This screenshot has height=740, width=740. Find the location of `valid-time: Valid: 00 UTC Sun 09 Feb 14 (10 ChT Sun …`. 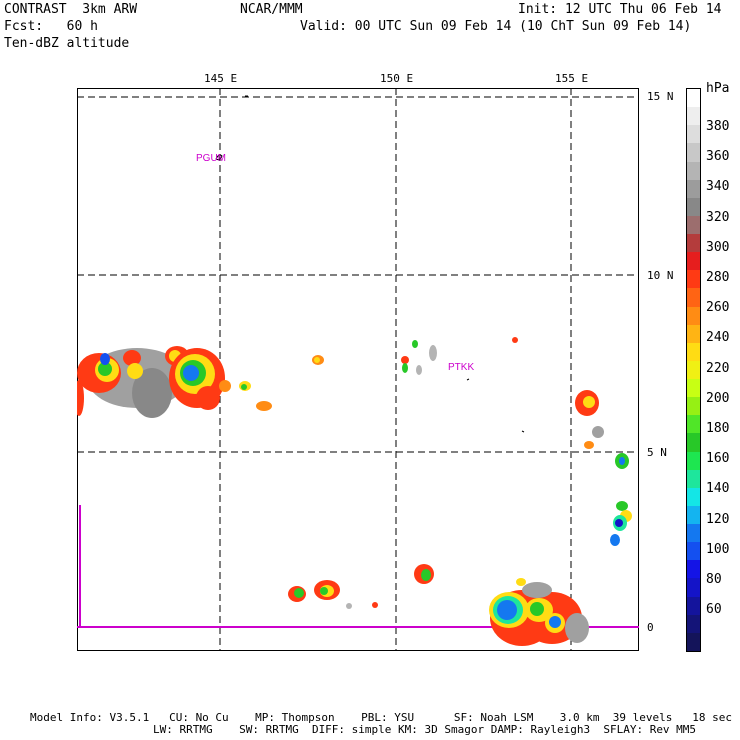

valid-time: Valid: 00 UTC Sun 09 Feb 14 (10 ChT Sun … is located at coordinates (496, 26).